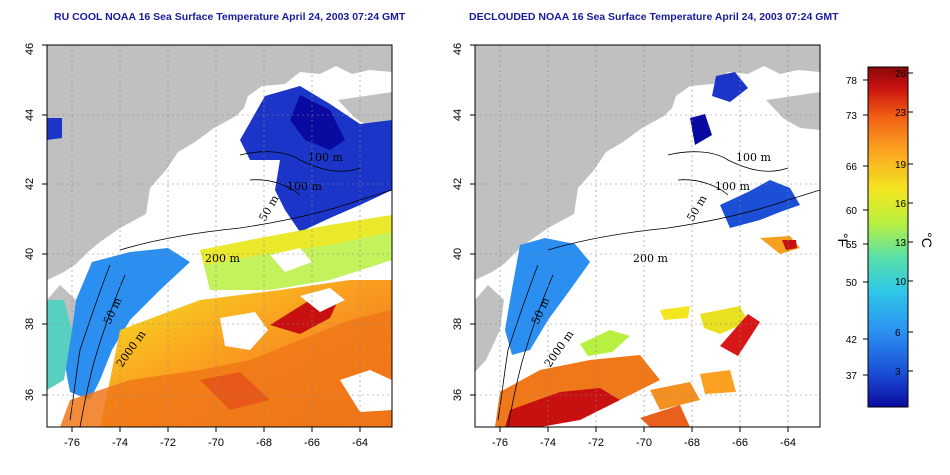 This screenshot has width=950, height=475. Describe the element at coordinates (852, 167) in the screenshot. I see `colorbar-f-tick: 66` at that location.